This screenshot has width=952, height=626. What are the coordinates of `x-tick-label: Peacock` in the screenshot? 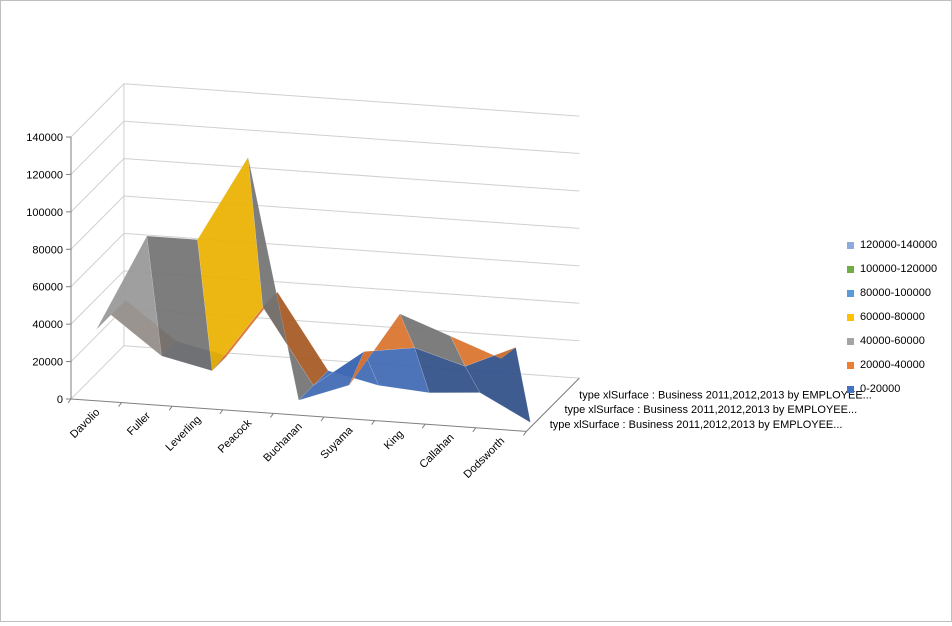 It's located at (235, 436).